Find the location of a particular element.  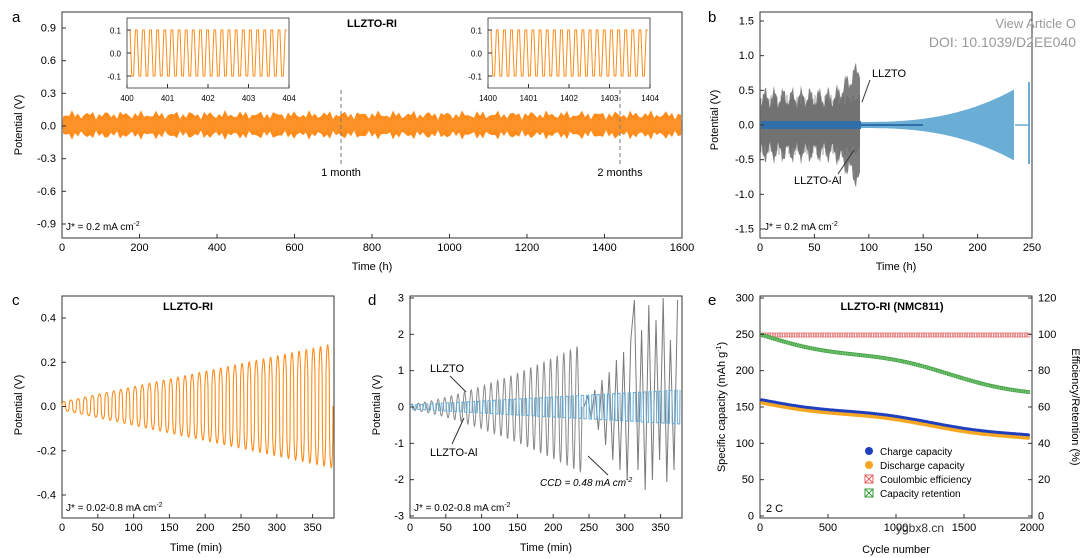

e-y-tick-label: 300 is located at coordinates (745, 299).